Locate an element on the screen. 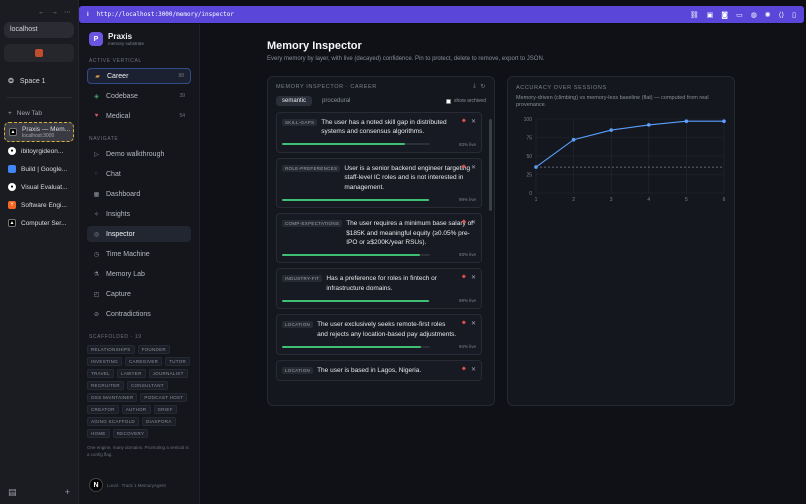 This screenshot has width=806, height=504. scaffold-tag: LAWYER is located at coordinates (131, 373).